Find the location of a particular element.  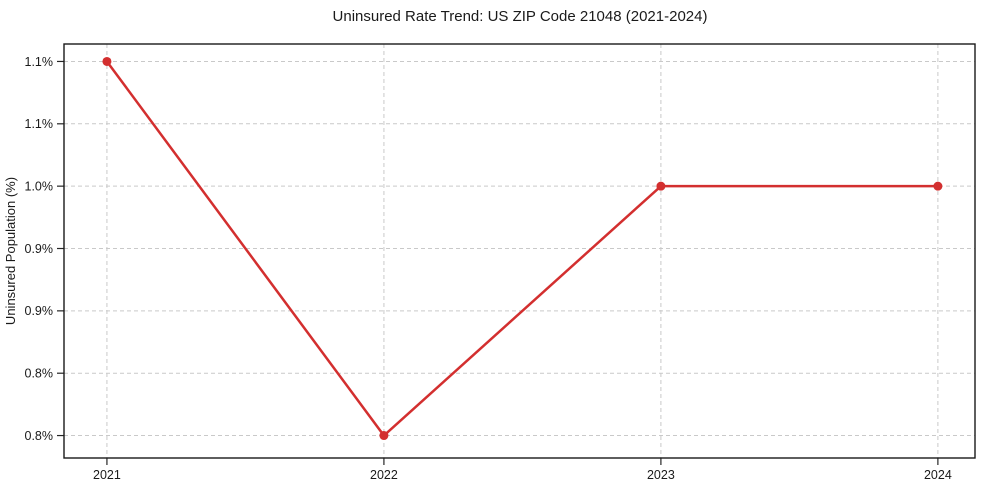

x-tick-label: 2021 is located at coordinates (107, 475).